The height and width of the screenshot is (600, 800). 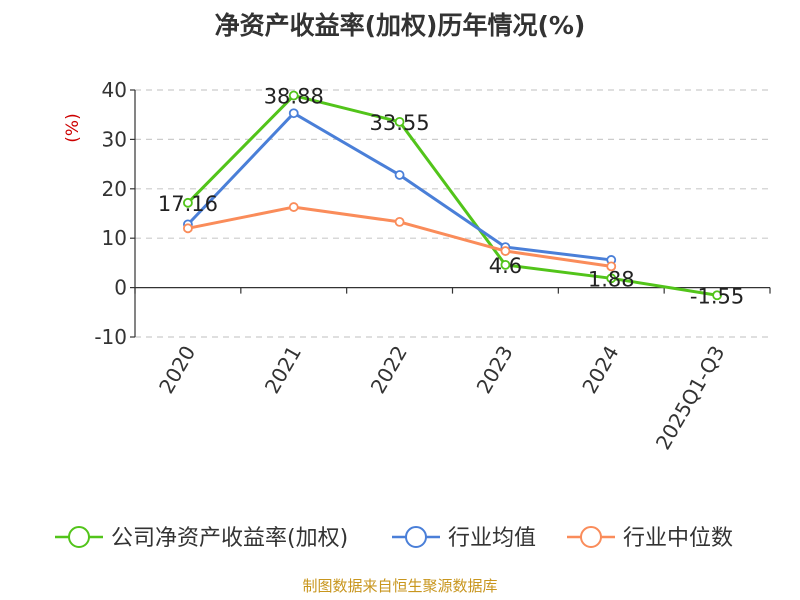 I want to click on x-tick-label: 2025Q1-Q3, so click(x=690, y=398).